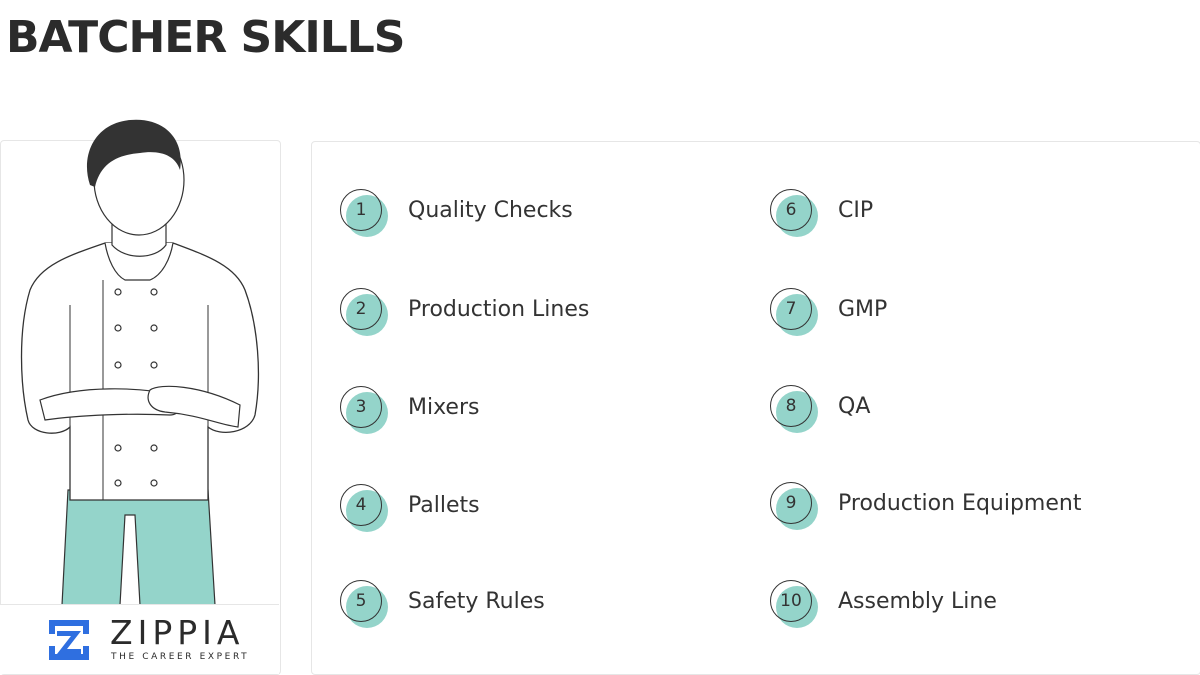 The height and width of the screenshot is (675, 1200). What do you see at coordinates (444, 505) in the screenshot?
I see `skill-label: Pallets` at bounding box center [444, 505].